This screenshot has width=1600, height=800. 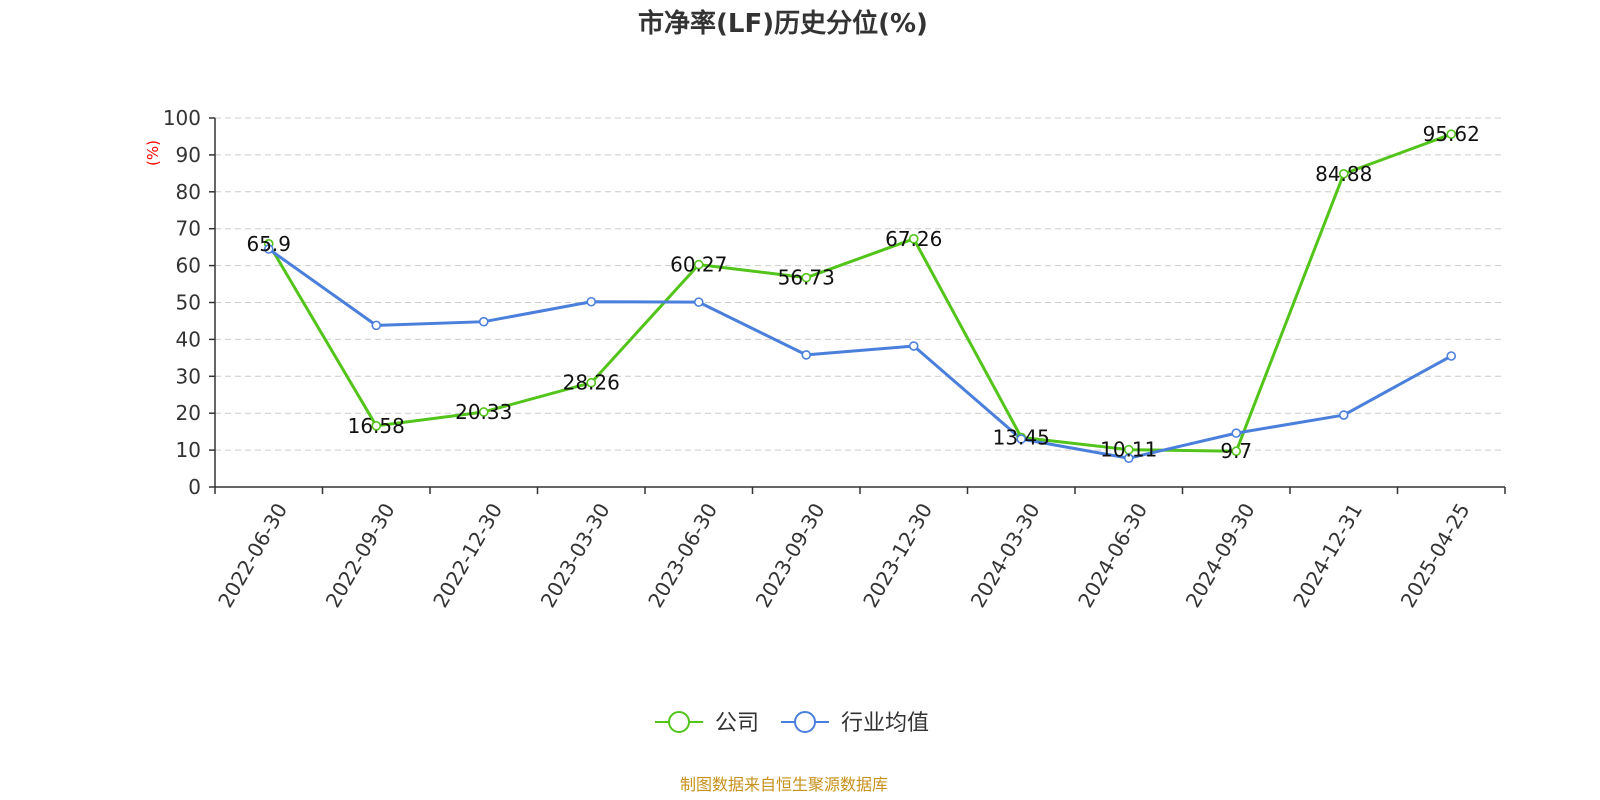 I want to click on legend-label: 行业均值, so click(x=885, y=723).